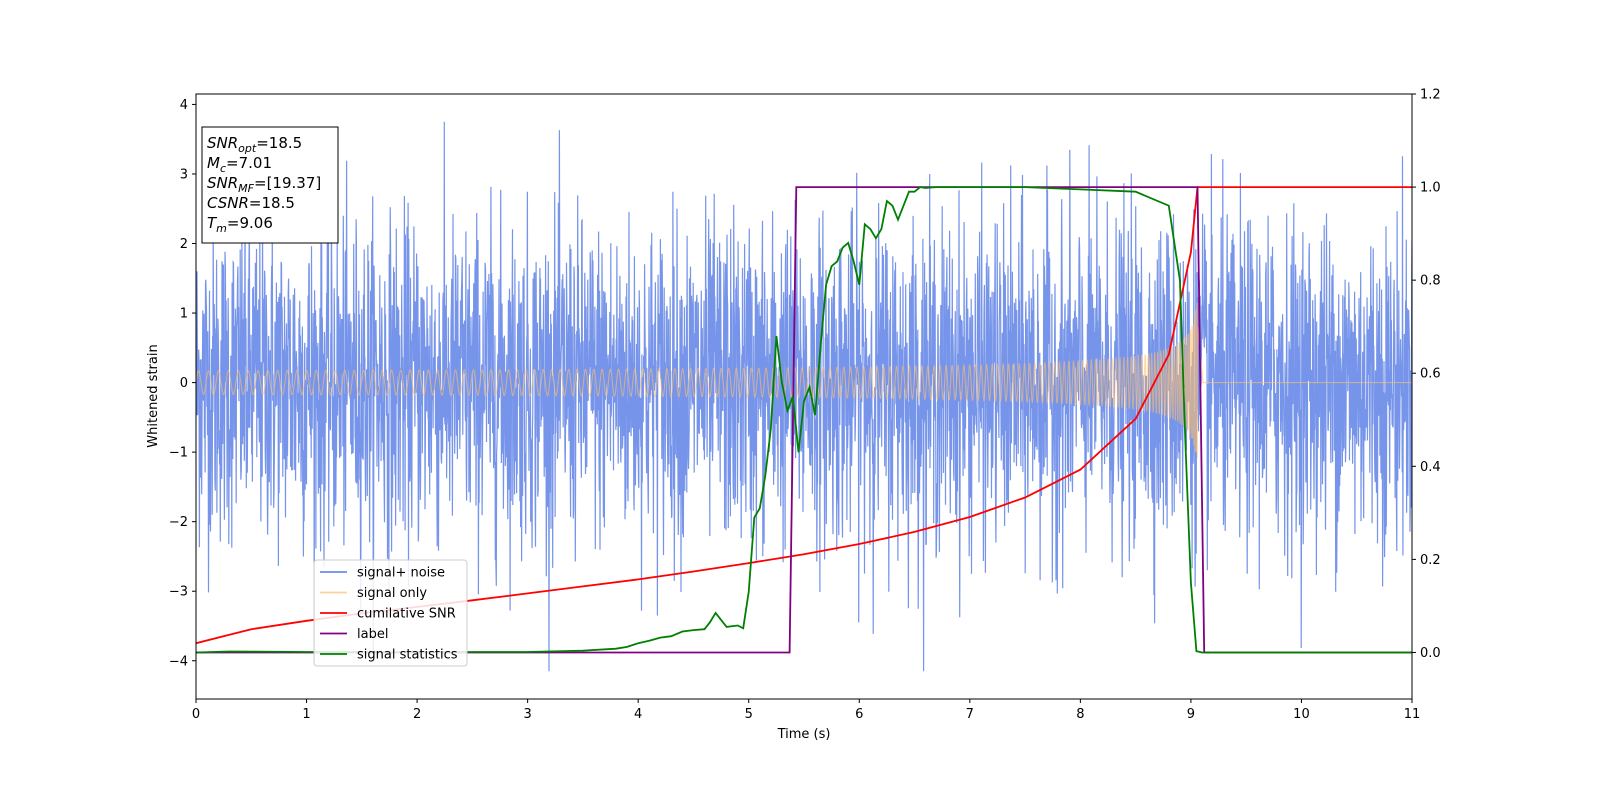 The image size is (1600, 800). Describe the element at coordinates (859, 714) in the screenshot. I see `x-tick-label: 6` at that location.